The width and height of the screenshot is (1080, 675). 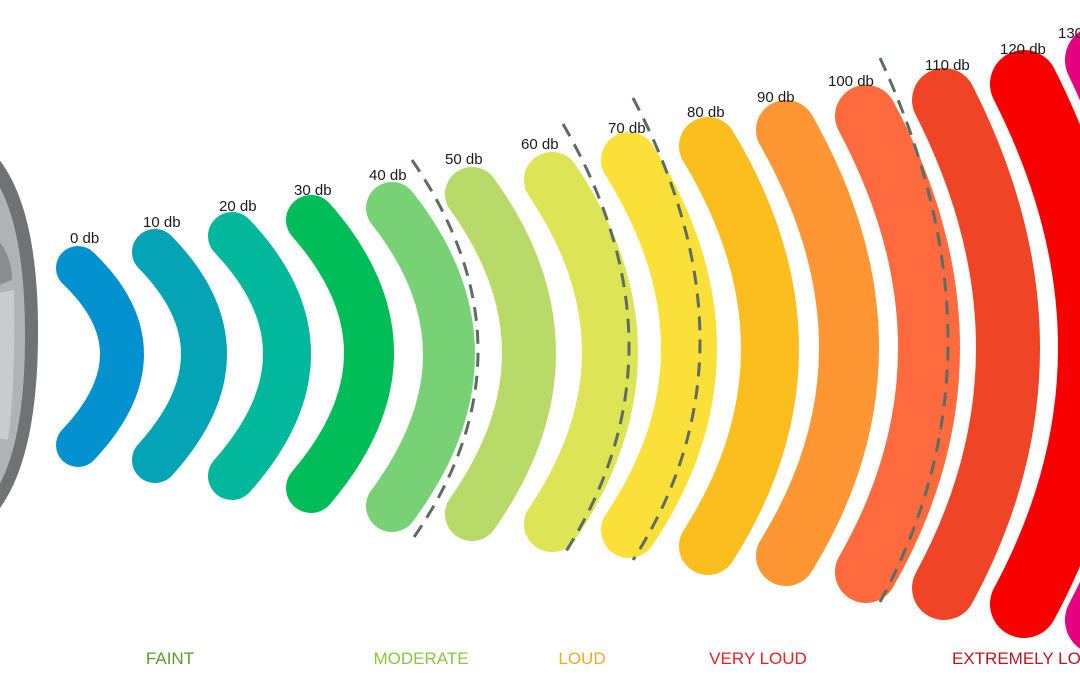 What do you see at coordinates (19, 334) in the screenshot?
I see `speaker-icon` at bounding box center [19, 334].